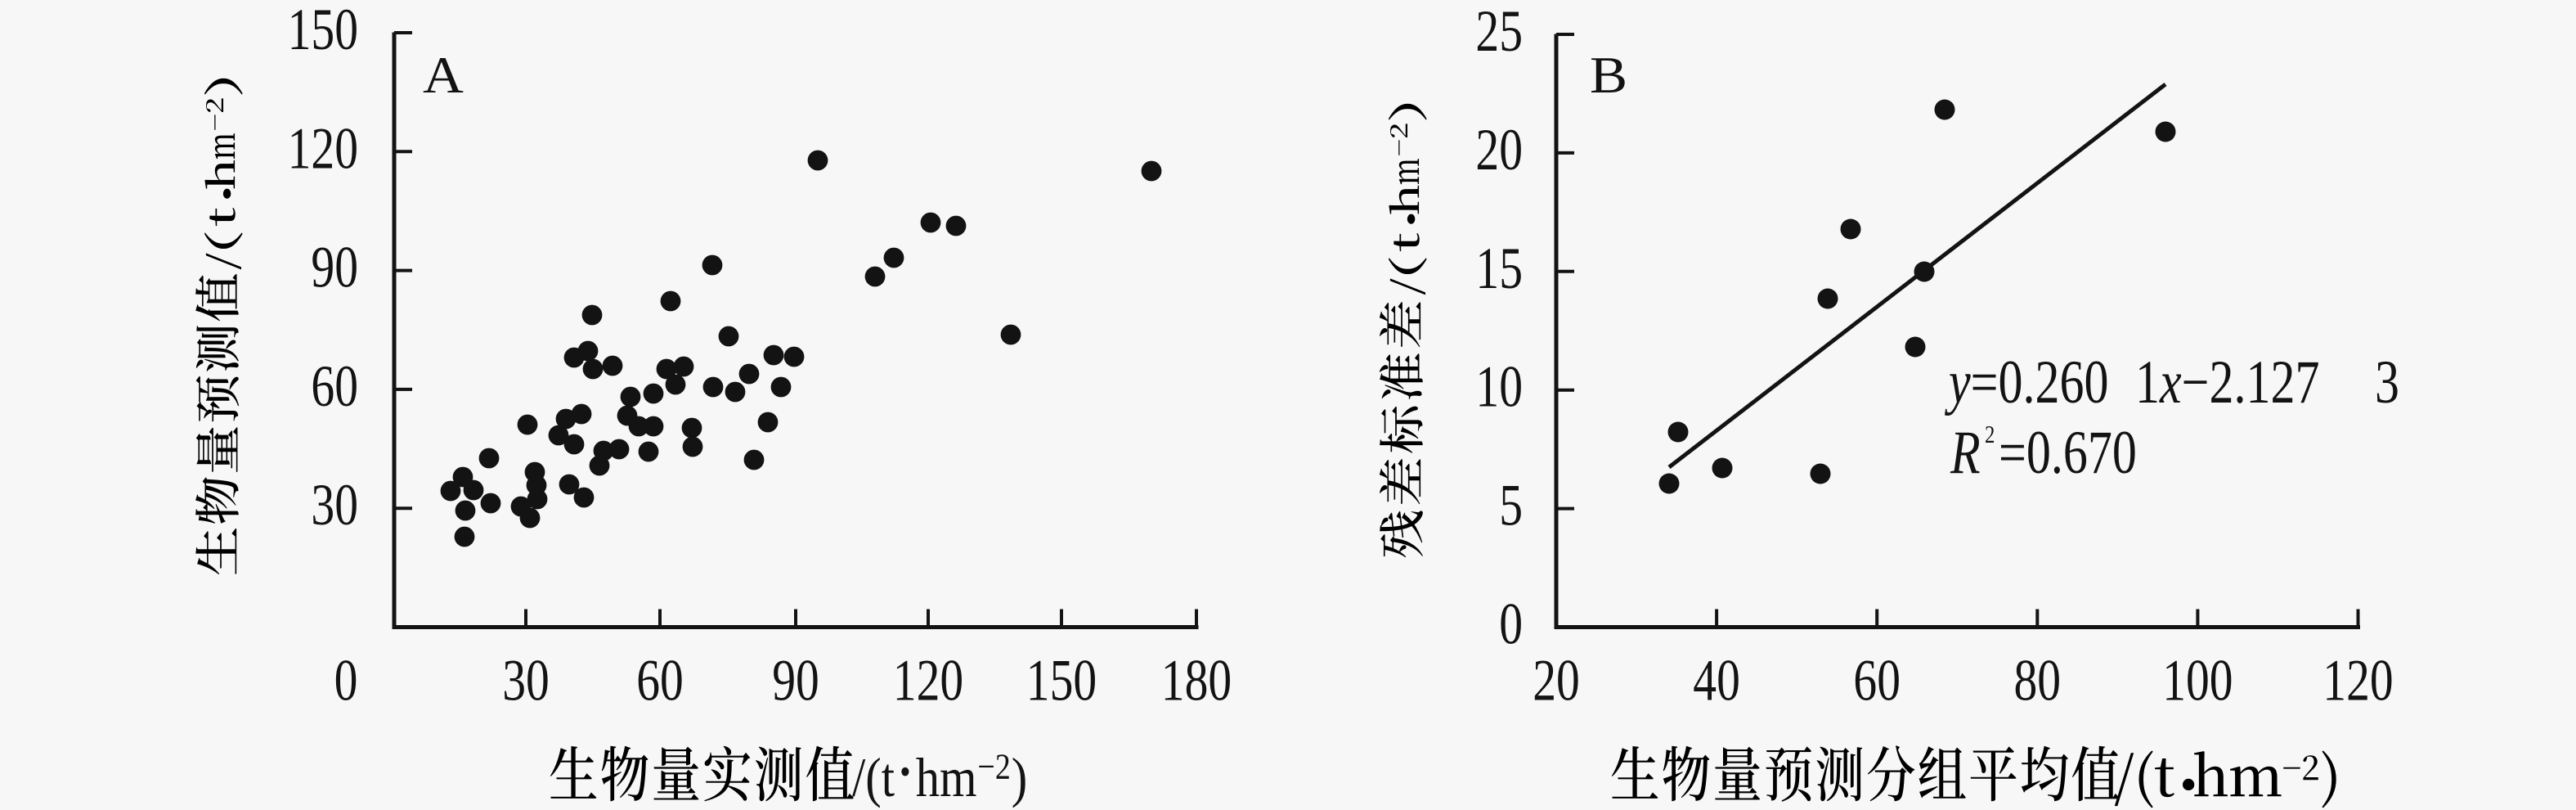 This screenshot has height=810, width=2576. I want to click on svg-text: 100, so click(2197, 681).